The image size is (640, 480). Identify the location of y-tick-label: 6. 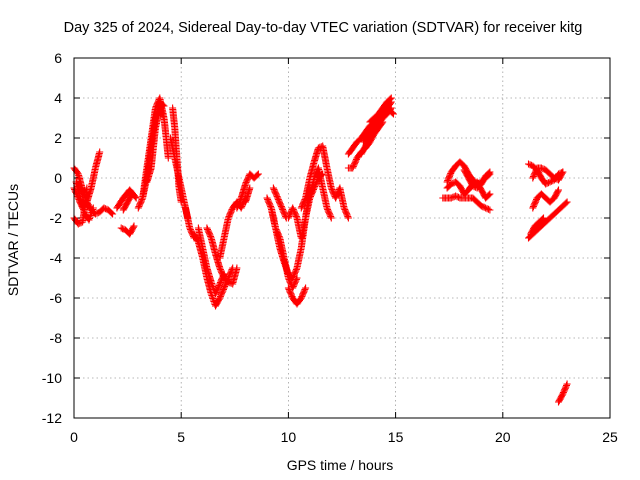
(58, 58).